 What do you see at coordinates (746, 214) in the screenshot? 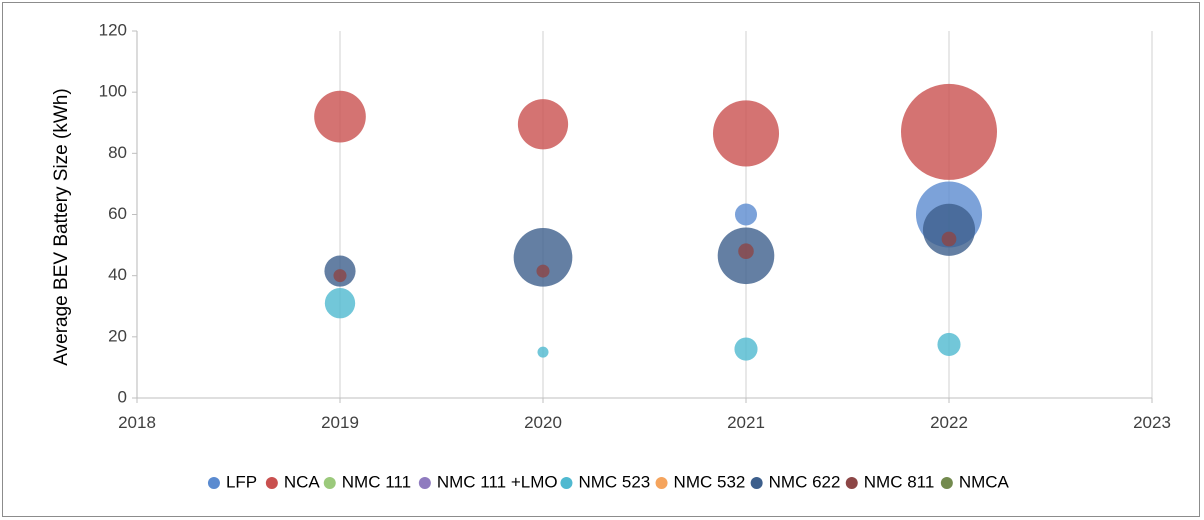
I see `bubble-lfp` at bounding box center [746, 214].